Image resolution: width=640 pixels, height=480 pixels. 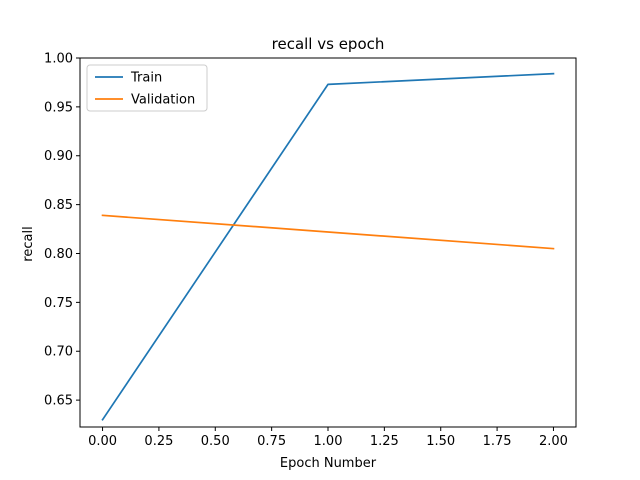 What do you see at coordinates (328, 463) in the screenshot?
I see `x-axis-title: Epoch Number` at bounding box center [328, 463].